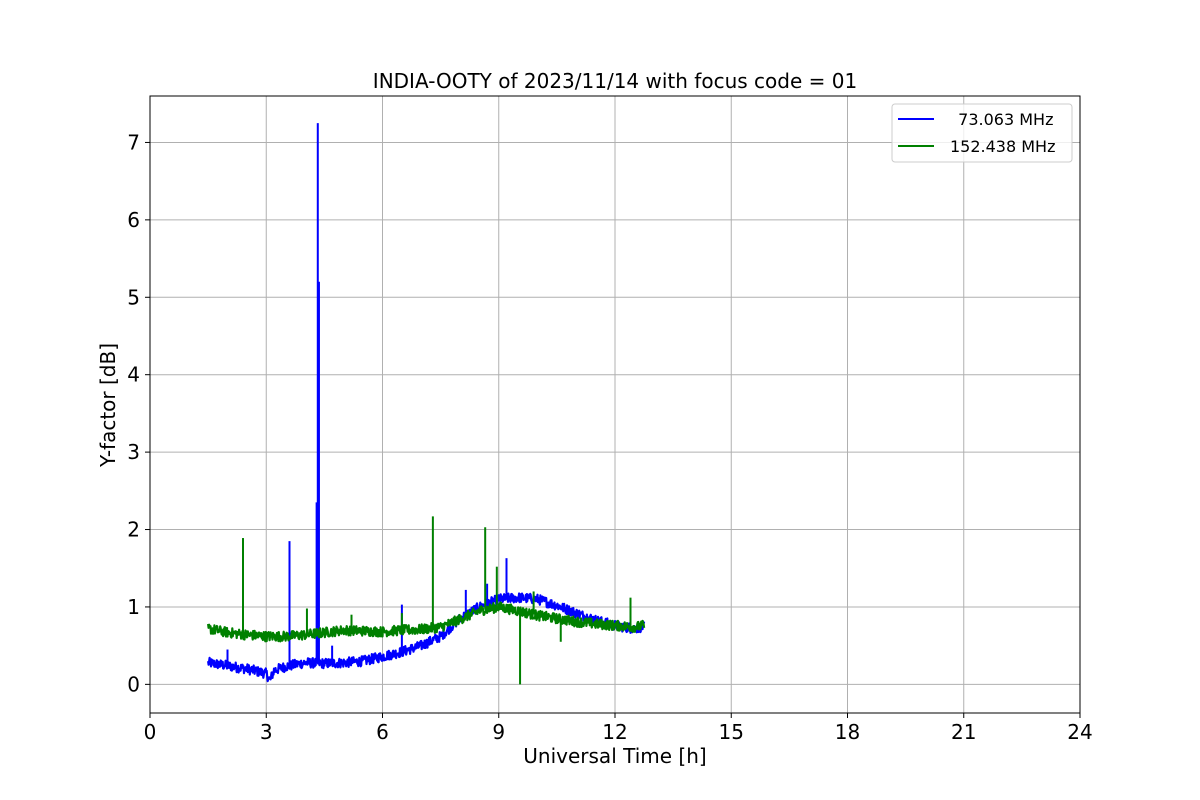  I want to click on legend-label-series-2: 152.438 MHz, so click(1002, 146).